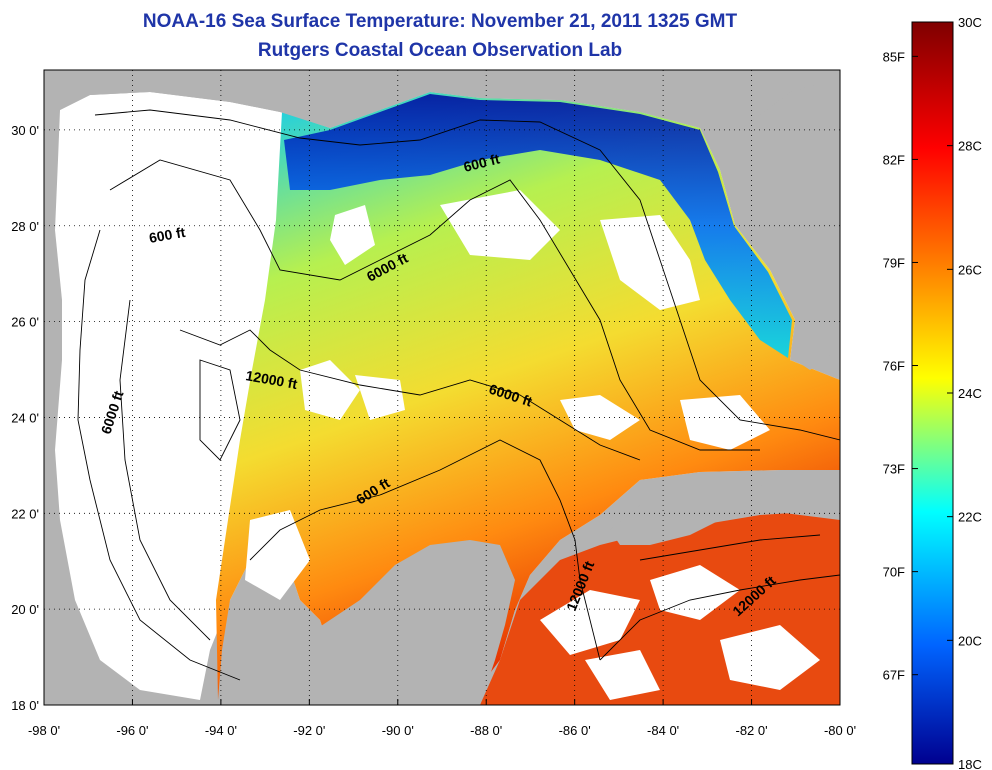 This screenshot has width=992, height=770. I want to click on longitude-tick-label: -92 0', so click(309, 730).